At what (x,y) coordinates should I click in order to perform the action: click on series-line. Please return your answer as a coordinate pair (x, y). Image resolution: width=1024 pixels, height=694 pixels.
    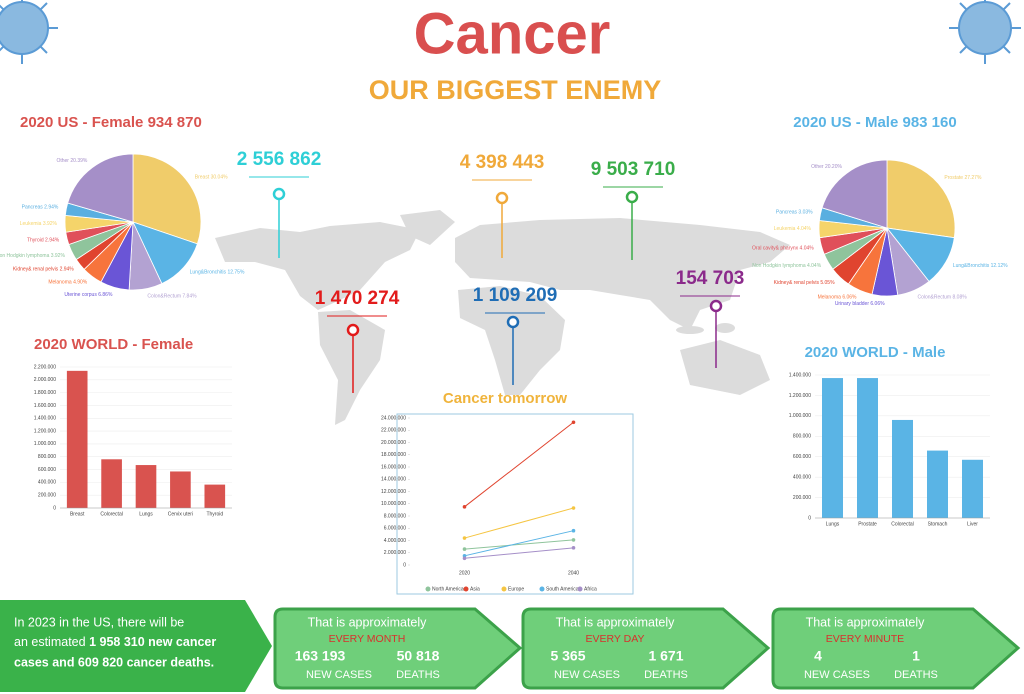
    Looking at the image, I should click on (519, 553).